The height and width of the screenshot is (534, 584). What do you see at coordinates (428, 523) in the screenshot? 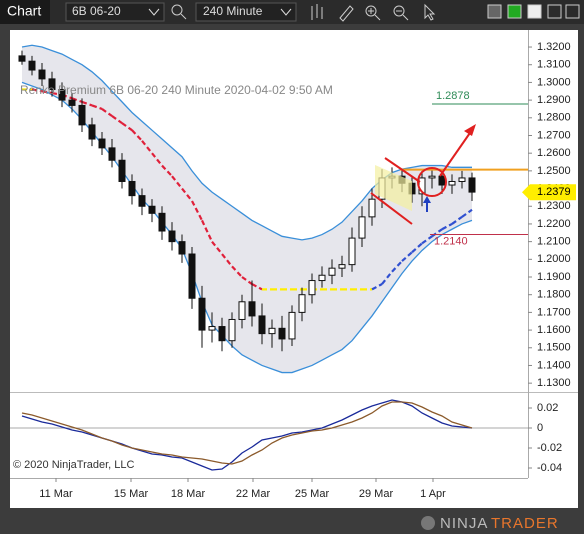
I see `logo-icon` at bounding box center [428, 523].